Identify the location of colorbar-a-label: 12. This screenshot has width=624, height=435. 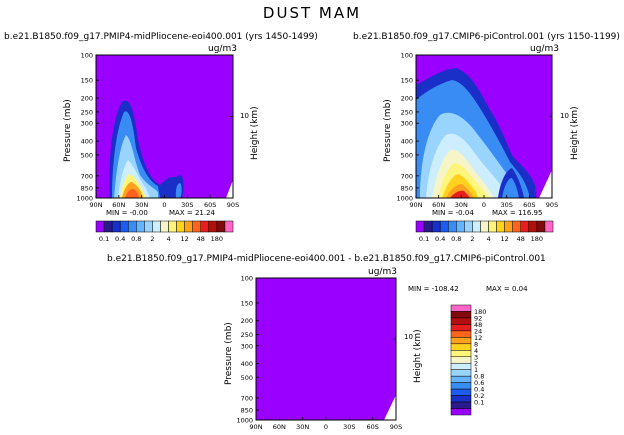
(185, 239).